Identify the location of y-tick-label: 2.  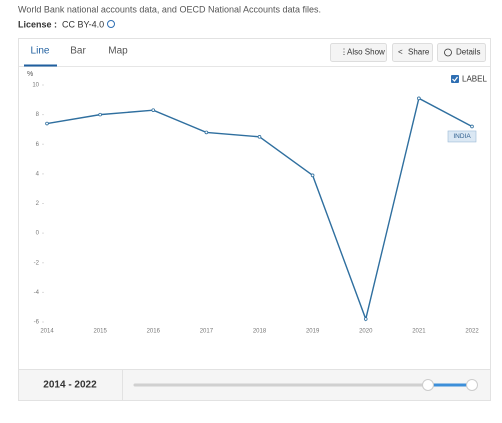
(38, 204).